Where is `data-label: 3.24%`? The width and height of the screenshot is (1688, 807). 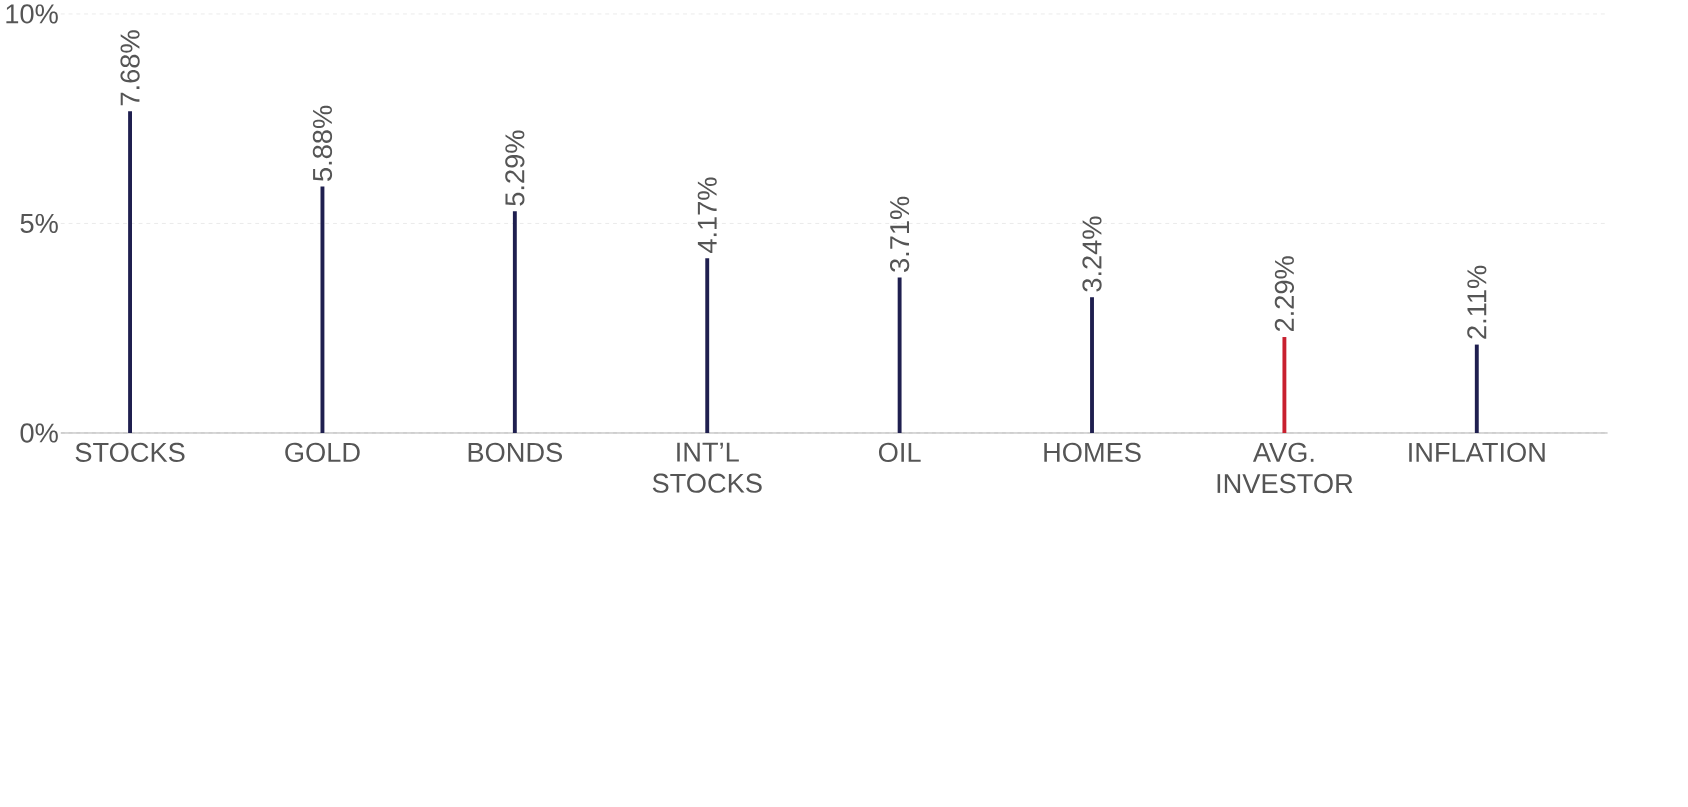 data-label: 3.24% is located at coordinates (1092, 254).